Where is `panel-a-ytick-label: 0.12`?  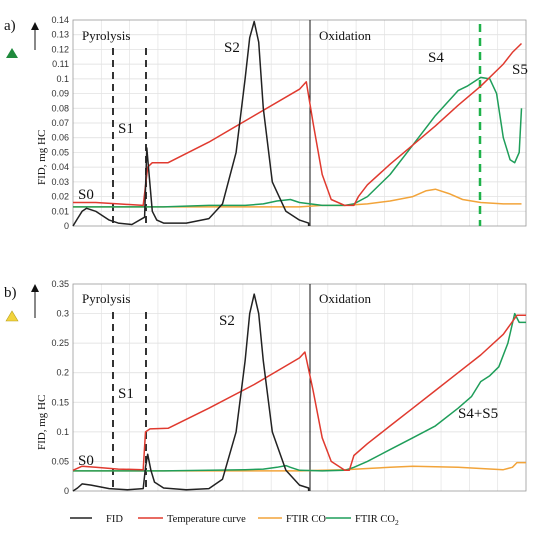
panel-a-ytick-label: 0.12 is located at coordinates (60, 49).